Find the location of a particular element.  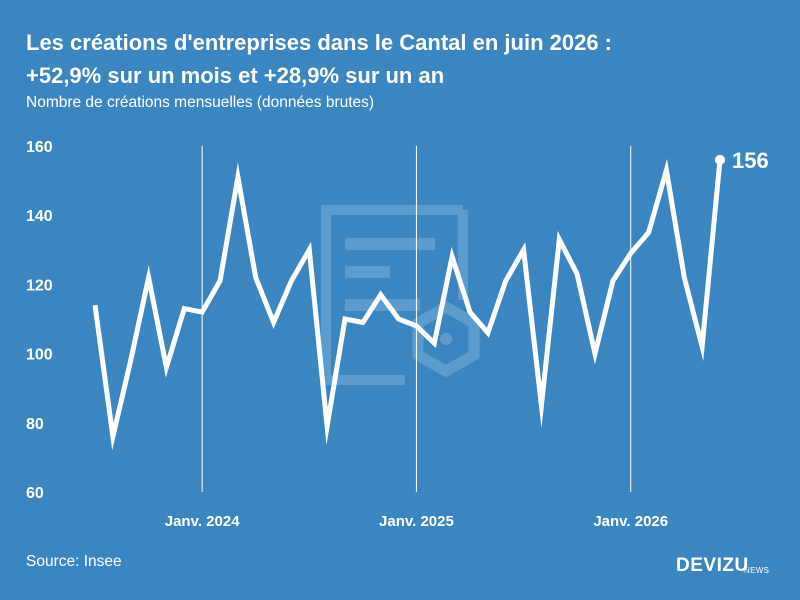

x-tick-label: Janv. 2026 is located at coordinates (630, 521).